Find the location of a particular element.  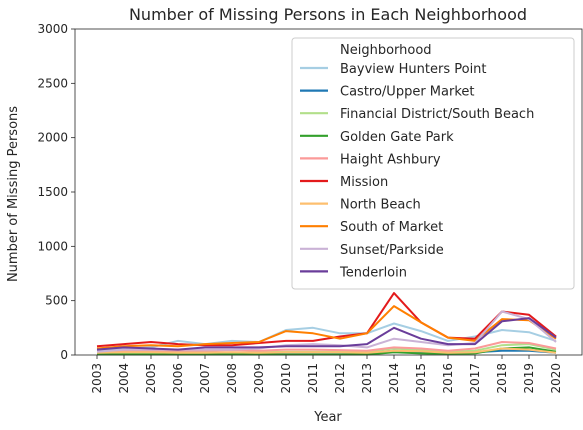

x-tick-label: 2011 is located at coordinates (313, 378).